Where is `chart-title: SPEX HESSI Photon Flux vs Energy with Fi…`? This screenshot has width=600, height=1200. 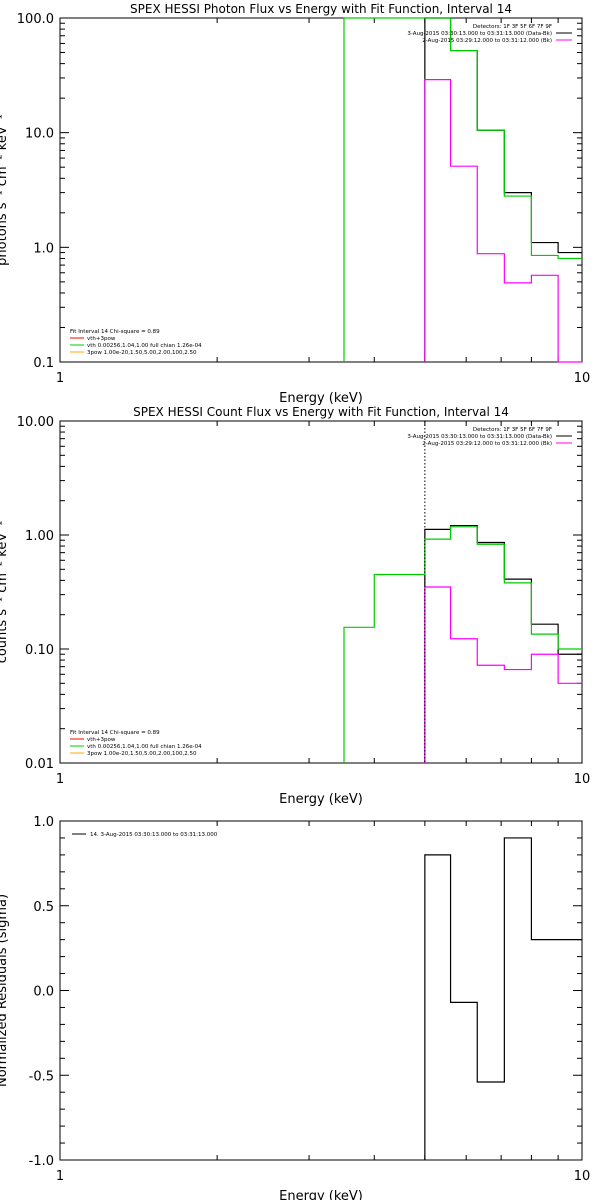
chart-title: SPEX HESSI Photon Flux vs Energy with Fi… is located at coordinates (321, 9).